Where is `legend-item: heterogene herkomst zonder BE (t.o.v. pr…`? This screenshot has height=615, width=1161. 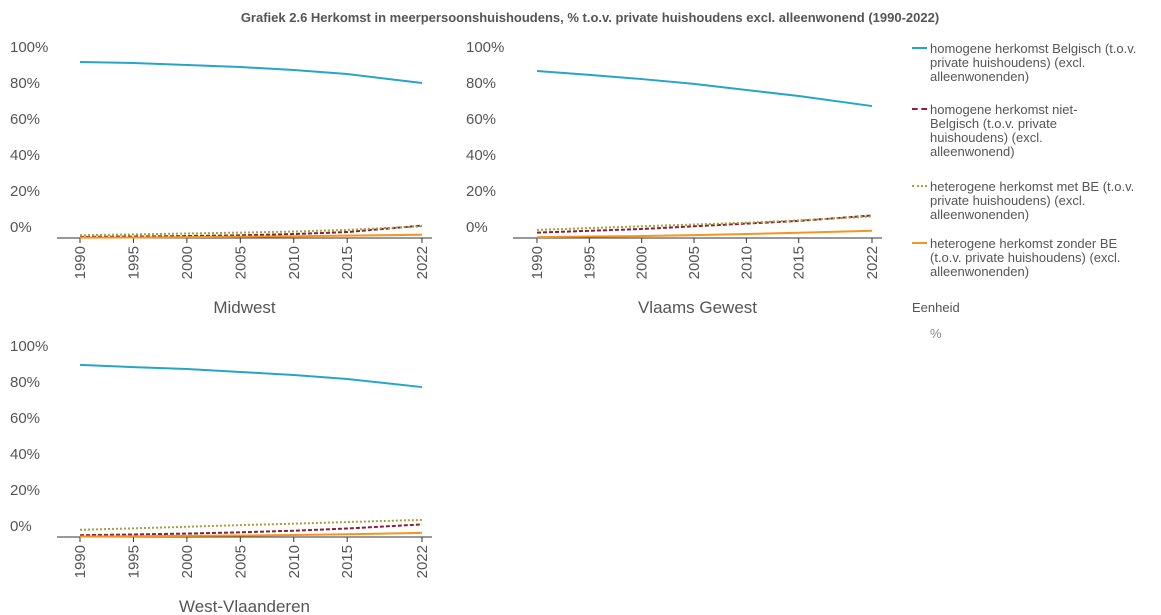 legend-item: heterogene herkomst zonder BE (t.o.v. pr… is located at coordinates (1024, 258).